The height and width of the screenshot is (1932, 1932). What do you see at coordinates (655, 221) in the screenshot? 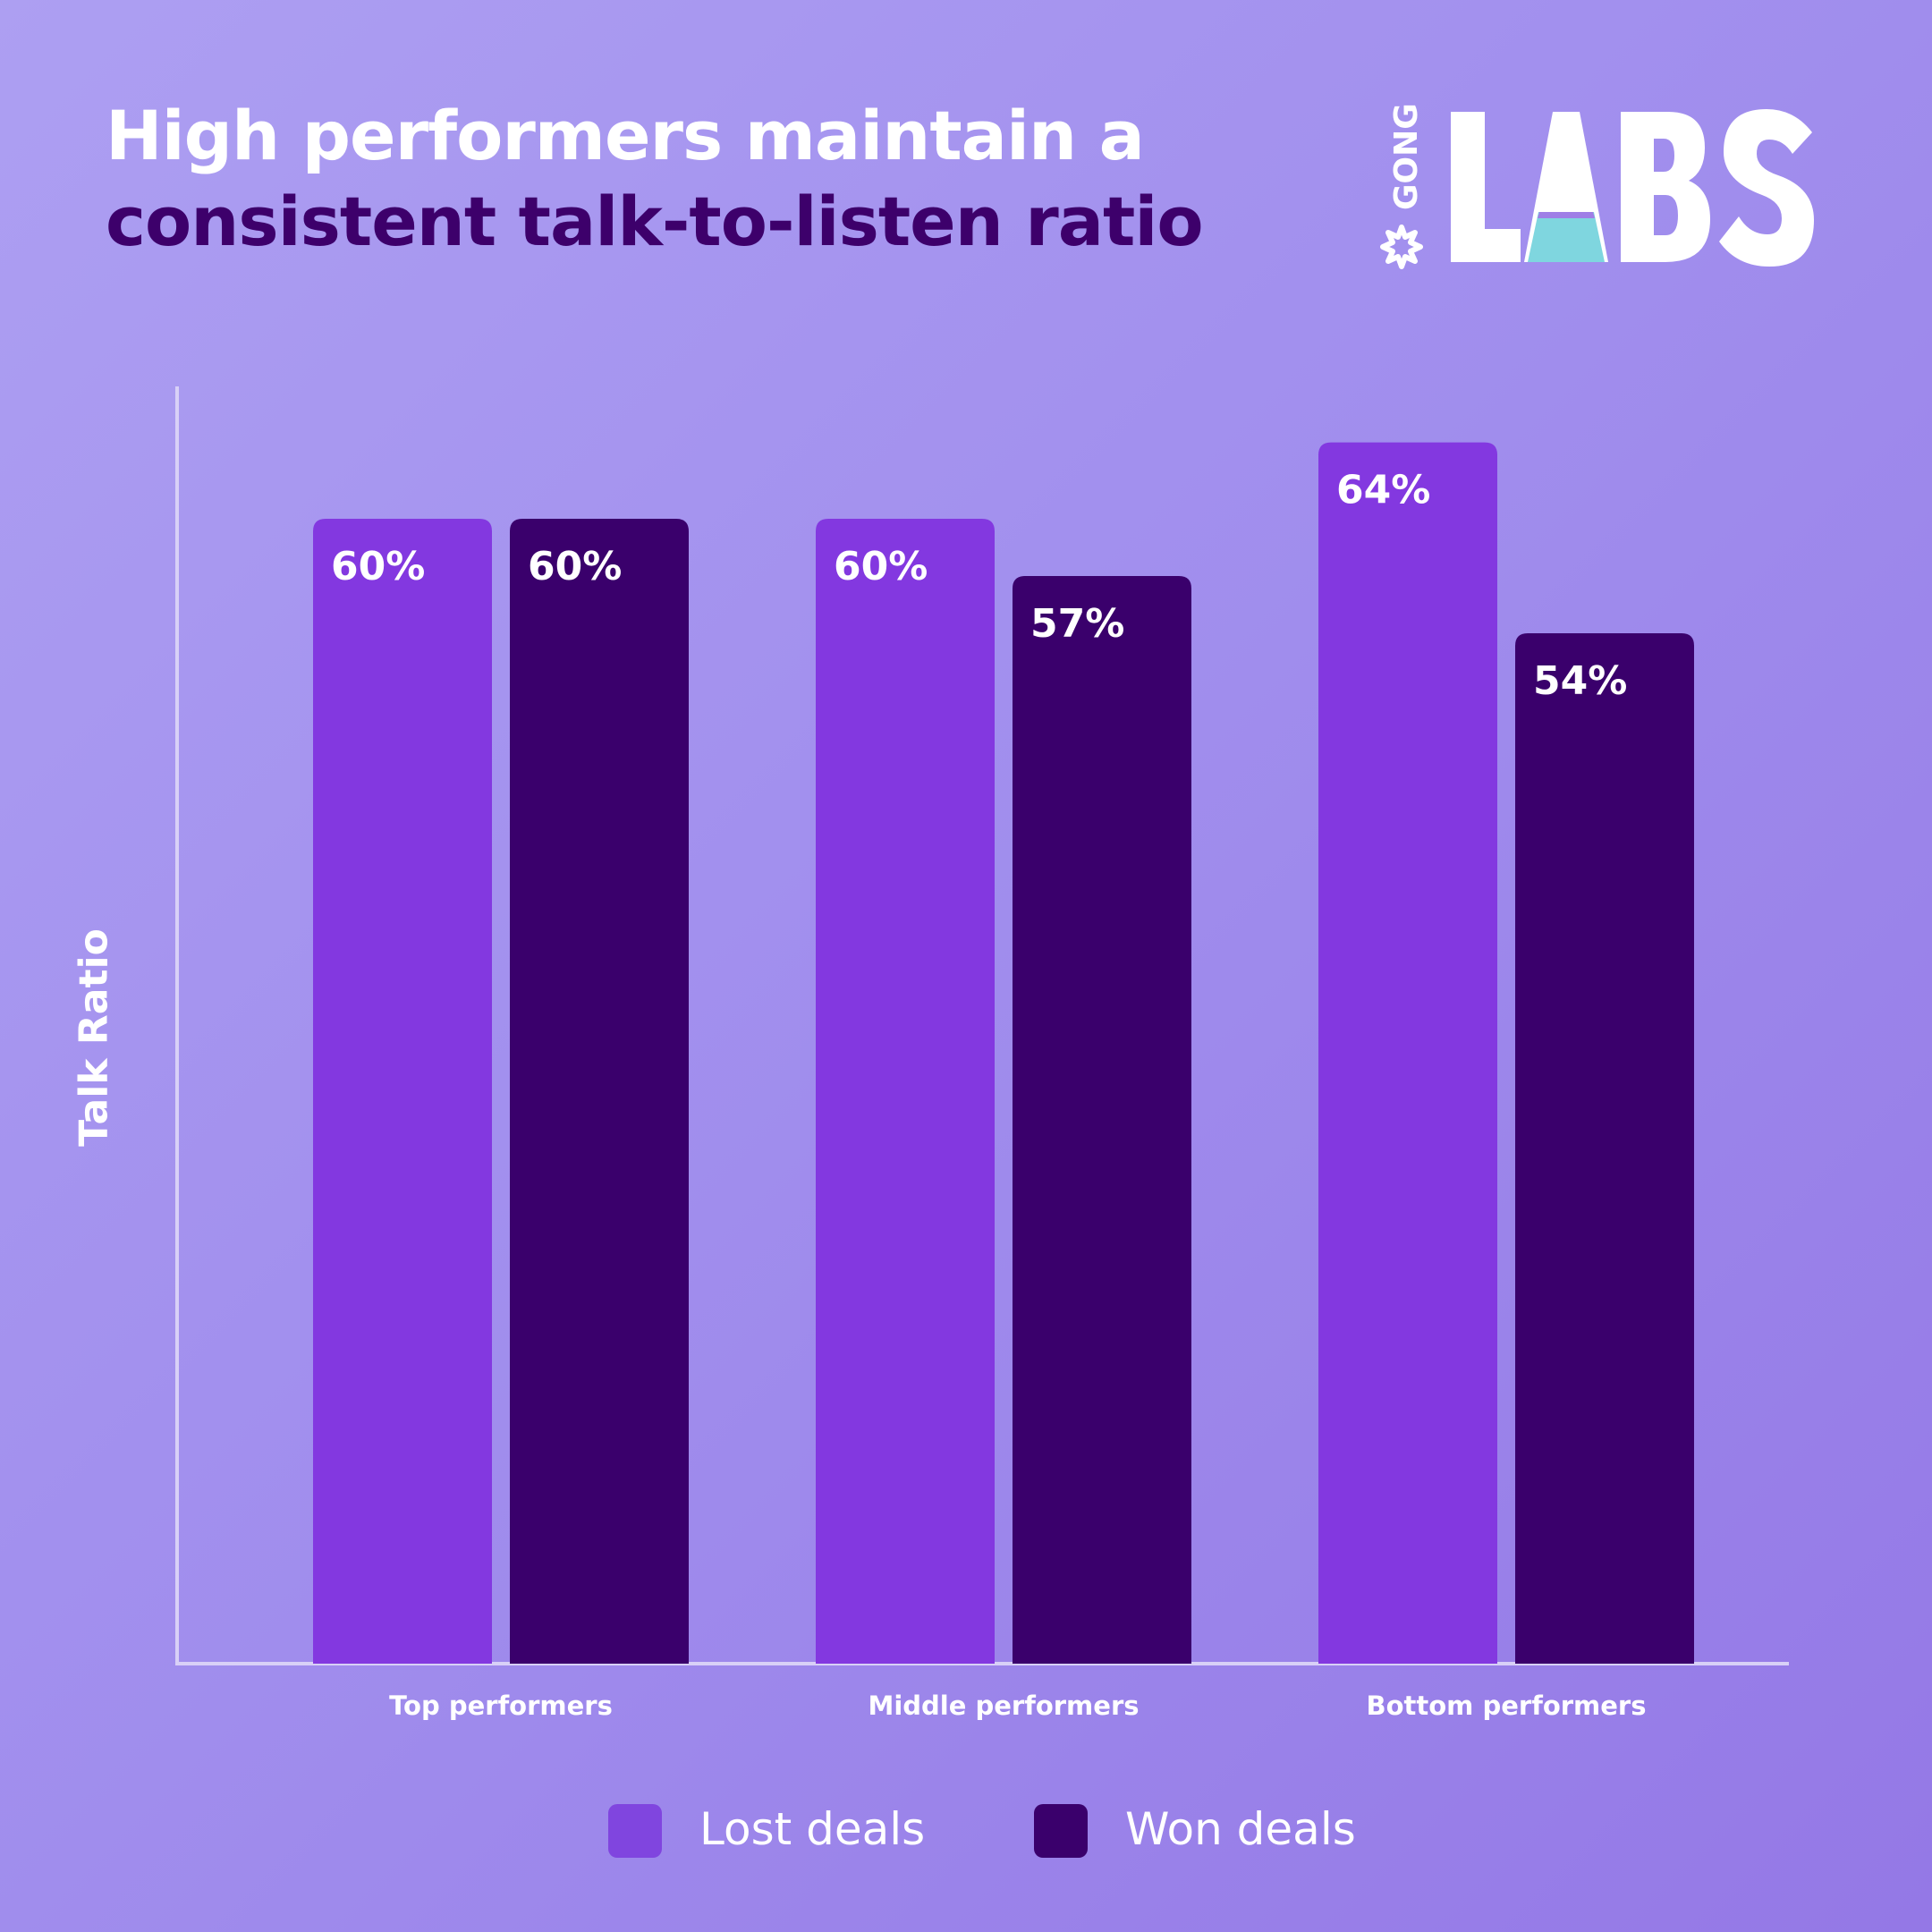
I see `chart-title-line-2: consistent talk-to-listen ratio` at bounding box center [655, 221].